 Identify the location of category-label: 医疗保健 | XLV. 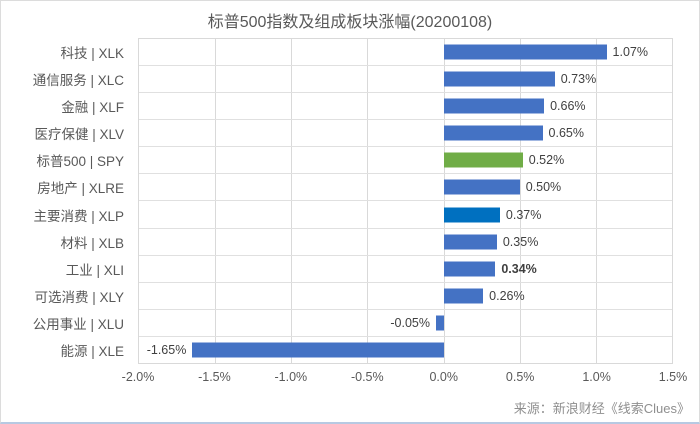
(79, 135).